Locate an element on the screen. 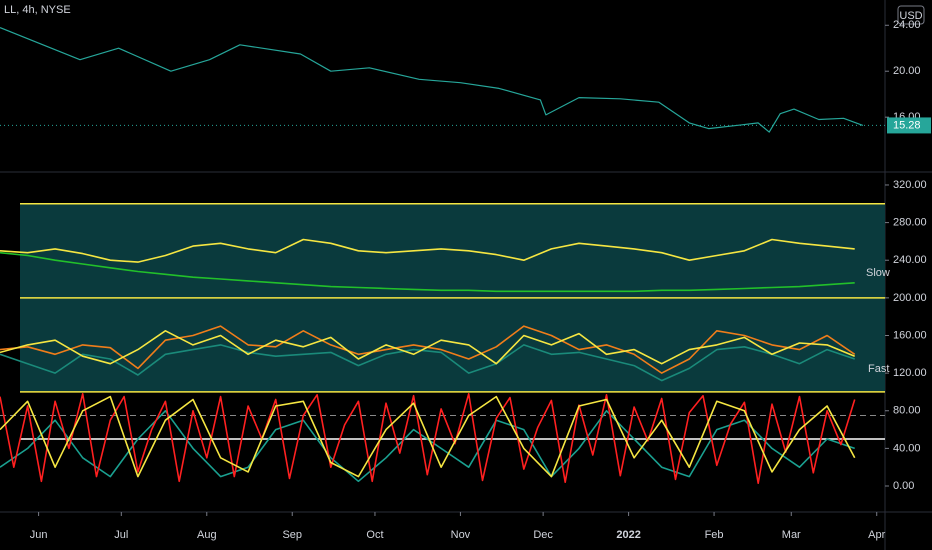 This screenshot has width=932, height=550. x-tick-label: Nov is located at coordinates (461, 535).